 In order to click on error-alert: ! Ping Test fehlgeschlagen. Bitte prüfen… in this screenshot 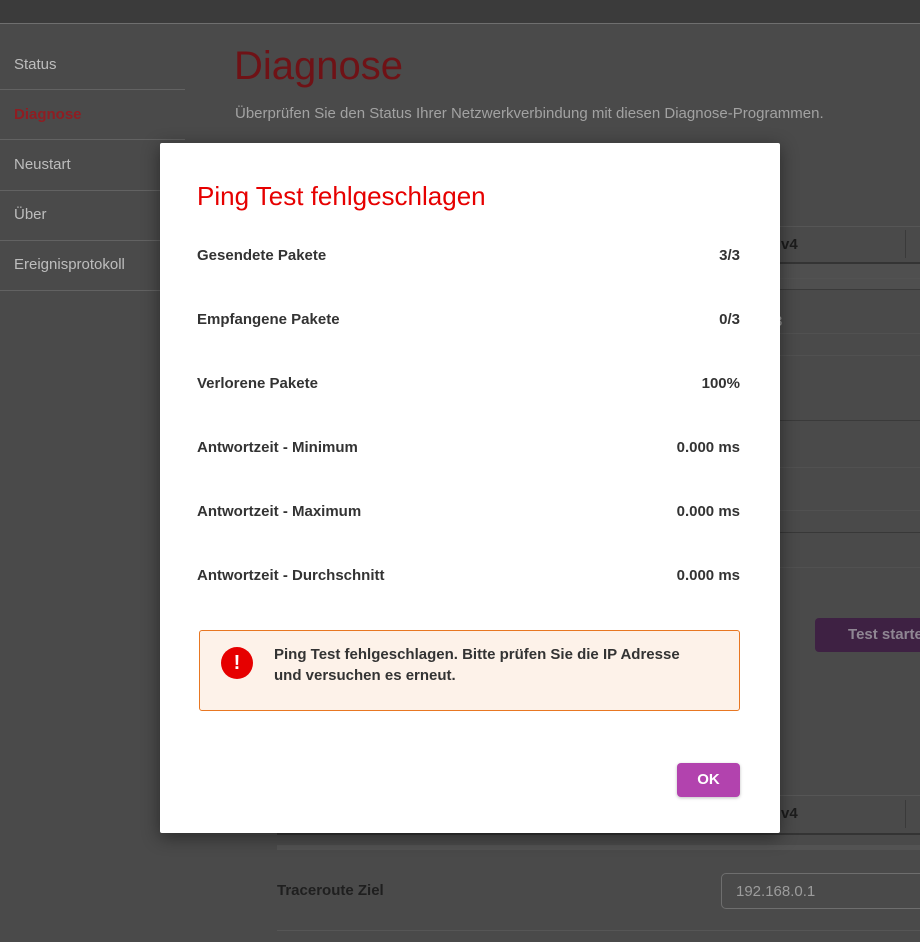, I will do `click(469, 670)`.